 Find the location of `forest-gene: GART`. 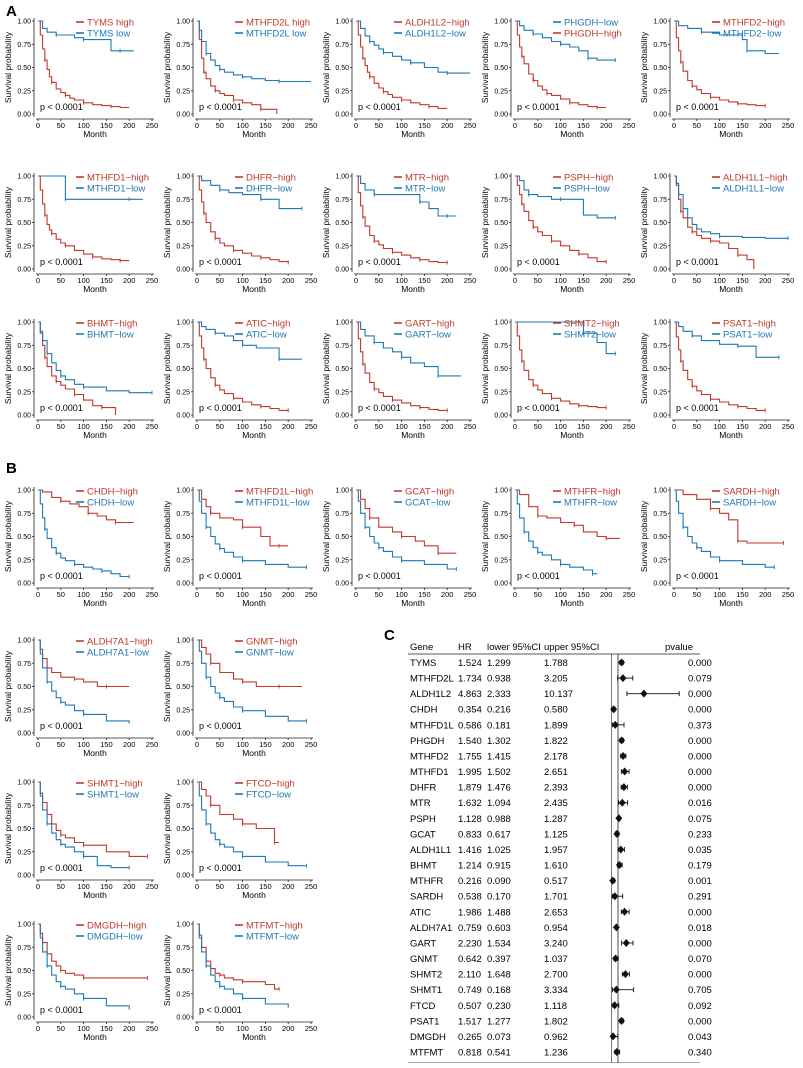

forest-gene: GART is located at coordinates (423, 943).